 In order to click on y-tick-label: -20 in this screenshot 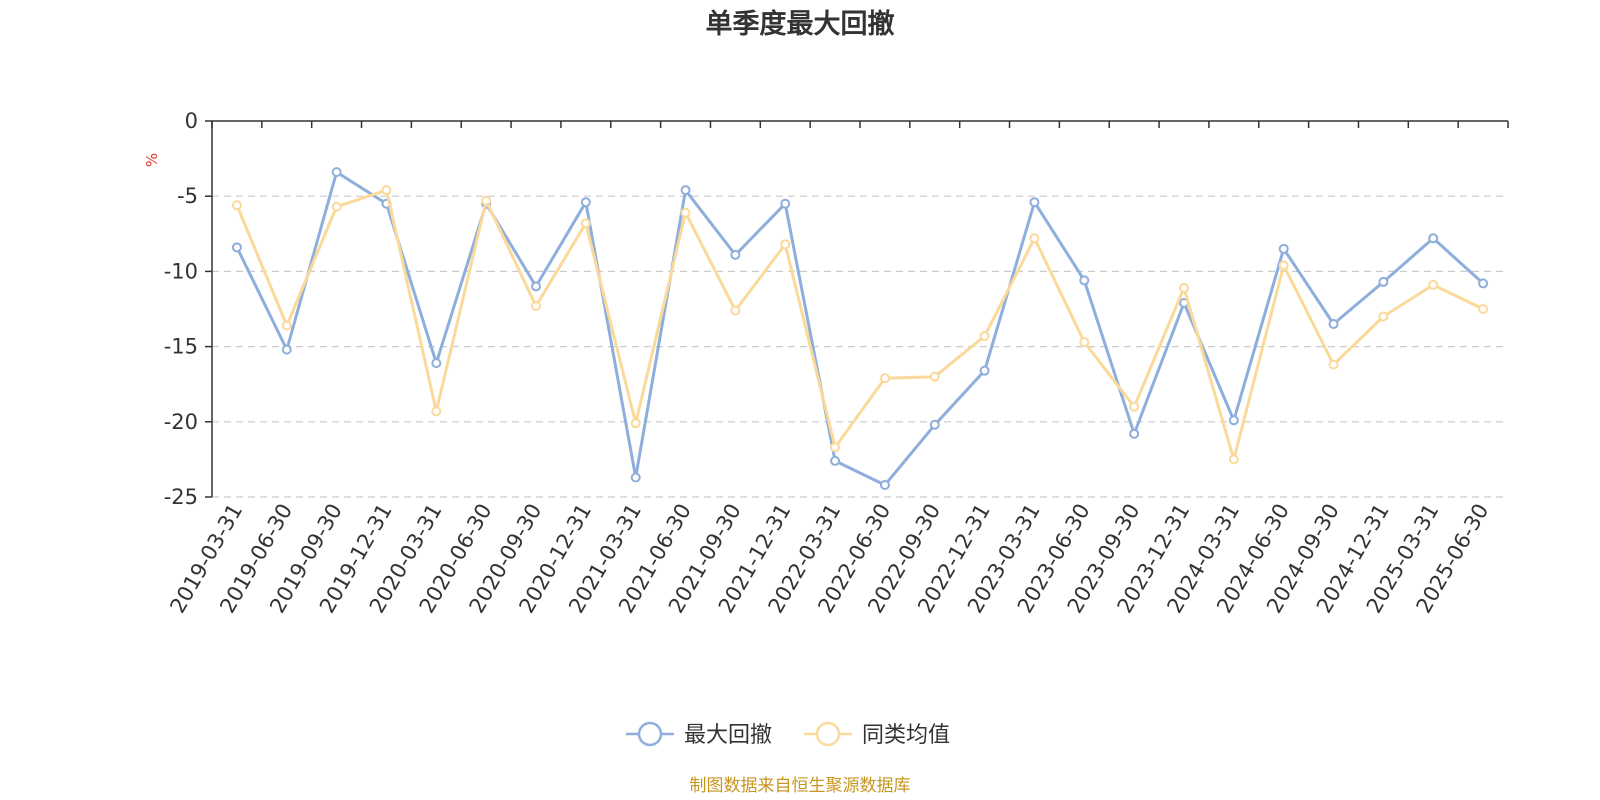, I will do `click(181, 422)`.